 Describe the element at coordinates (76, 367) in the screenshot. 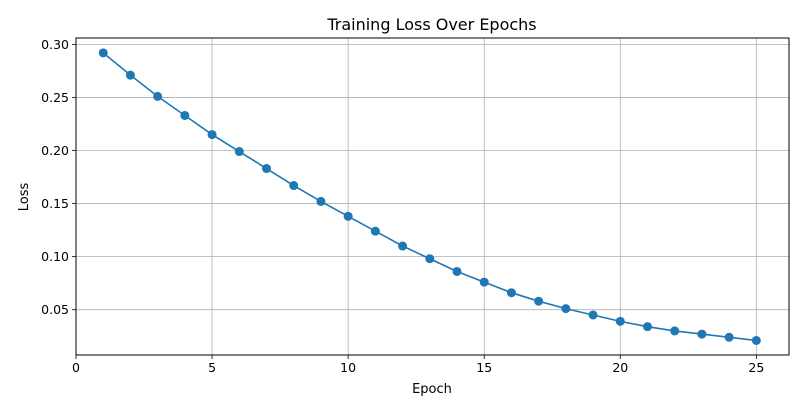

I see `x-tick-label: 0` at that location.